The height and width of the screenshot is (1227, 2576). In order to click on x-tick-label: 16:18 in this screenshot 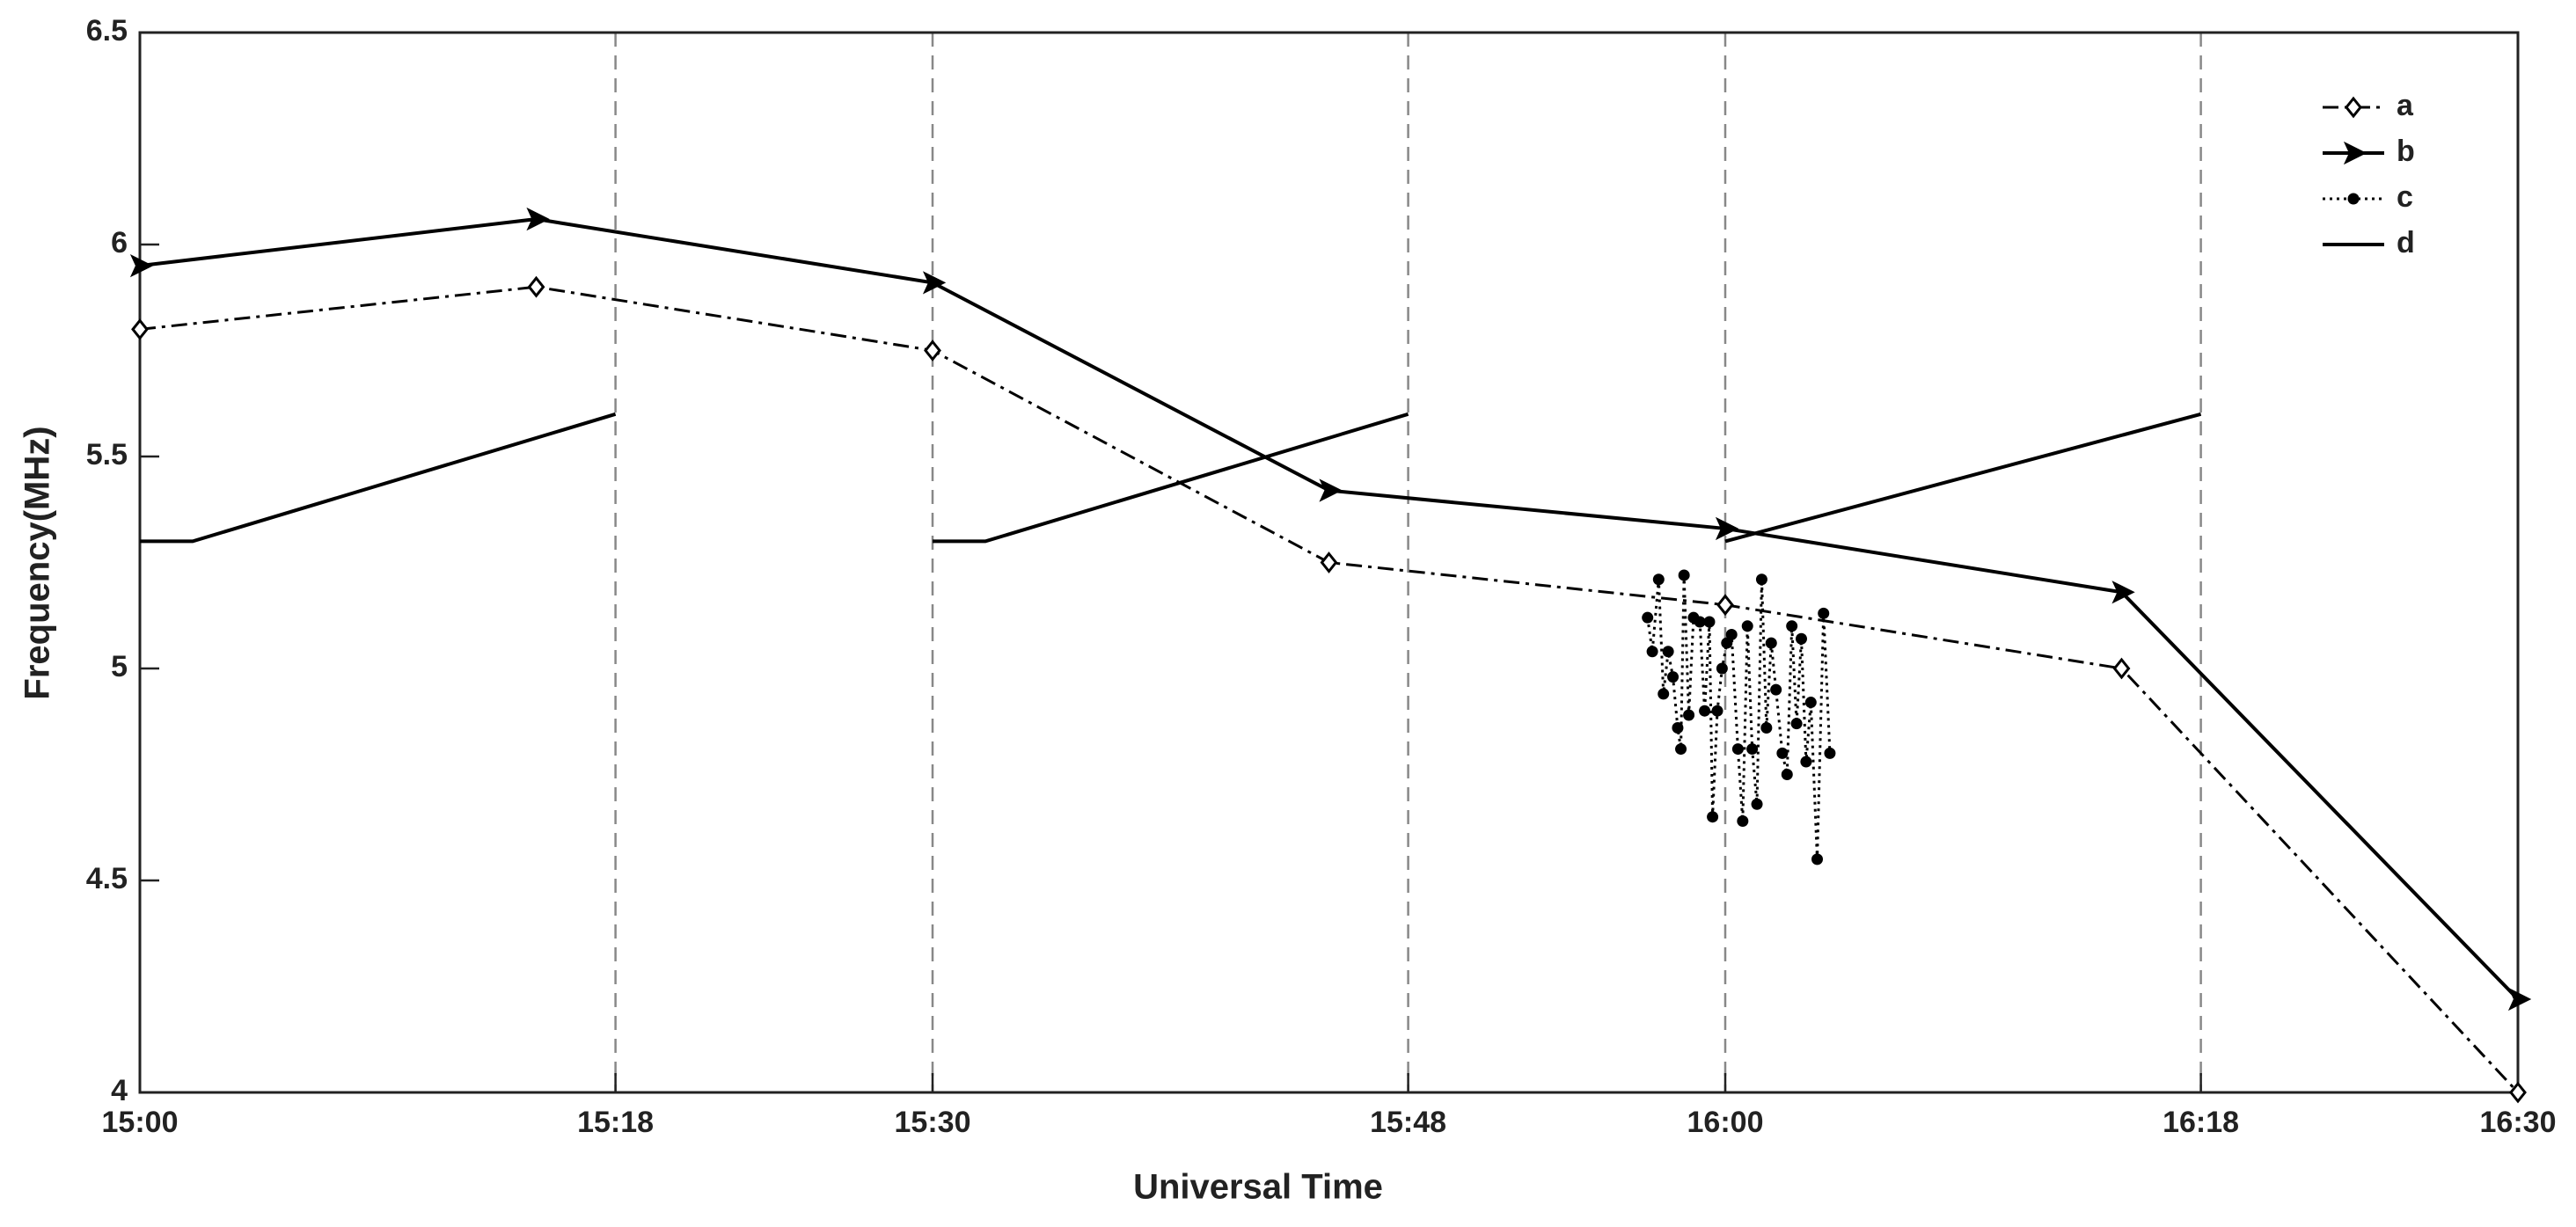, I will do `click(2201, 1122)`.